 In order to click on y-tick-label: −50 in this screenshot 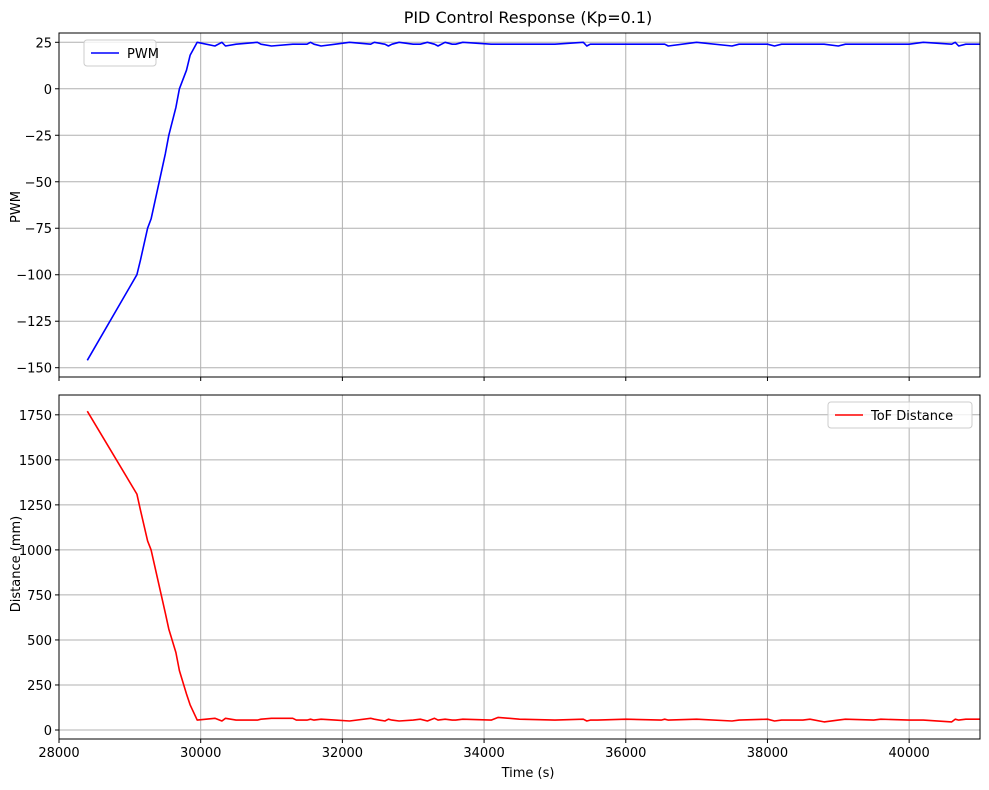, I will do `click(38, 183)`.